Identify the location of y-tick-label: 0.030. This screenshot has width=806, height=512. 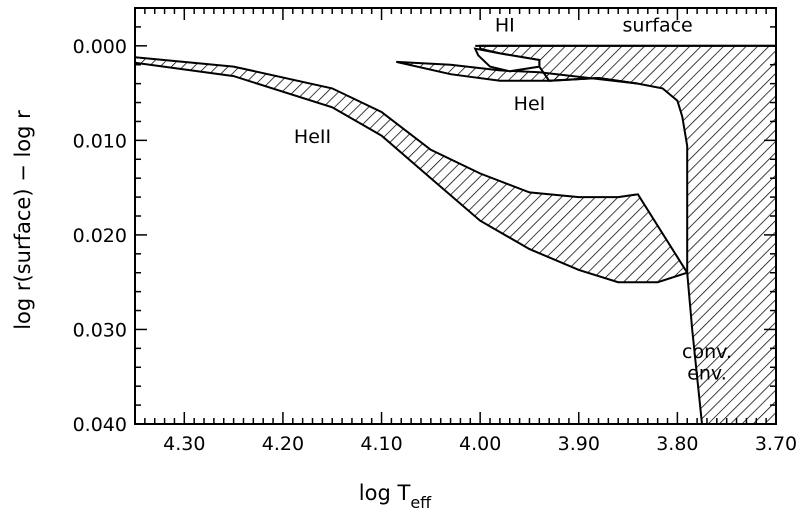
(100, 330).